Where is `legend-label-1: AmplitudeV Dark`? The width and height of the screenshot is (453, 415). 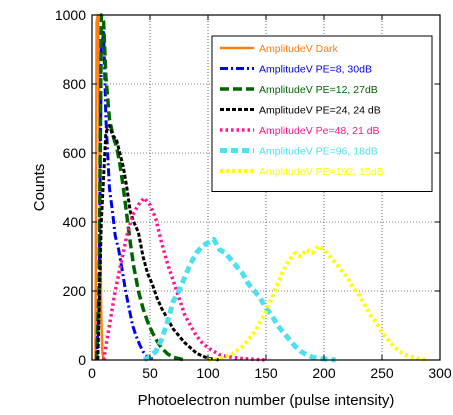
legend-label-1: AmplitudeV Dark is located at coordinates (299, 49).